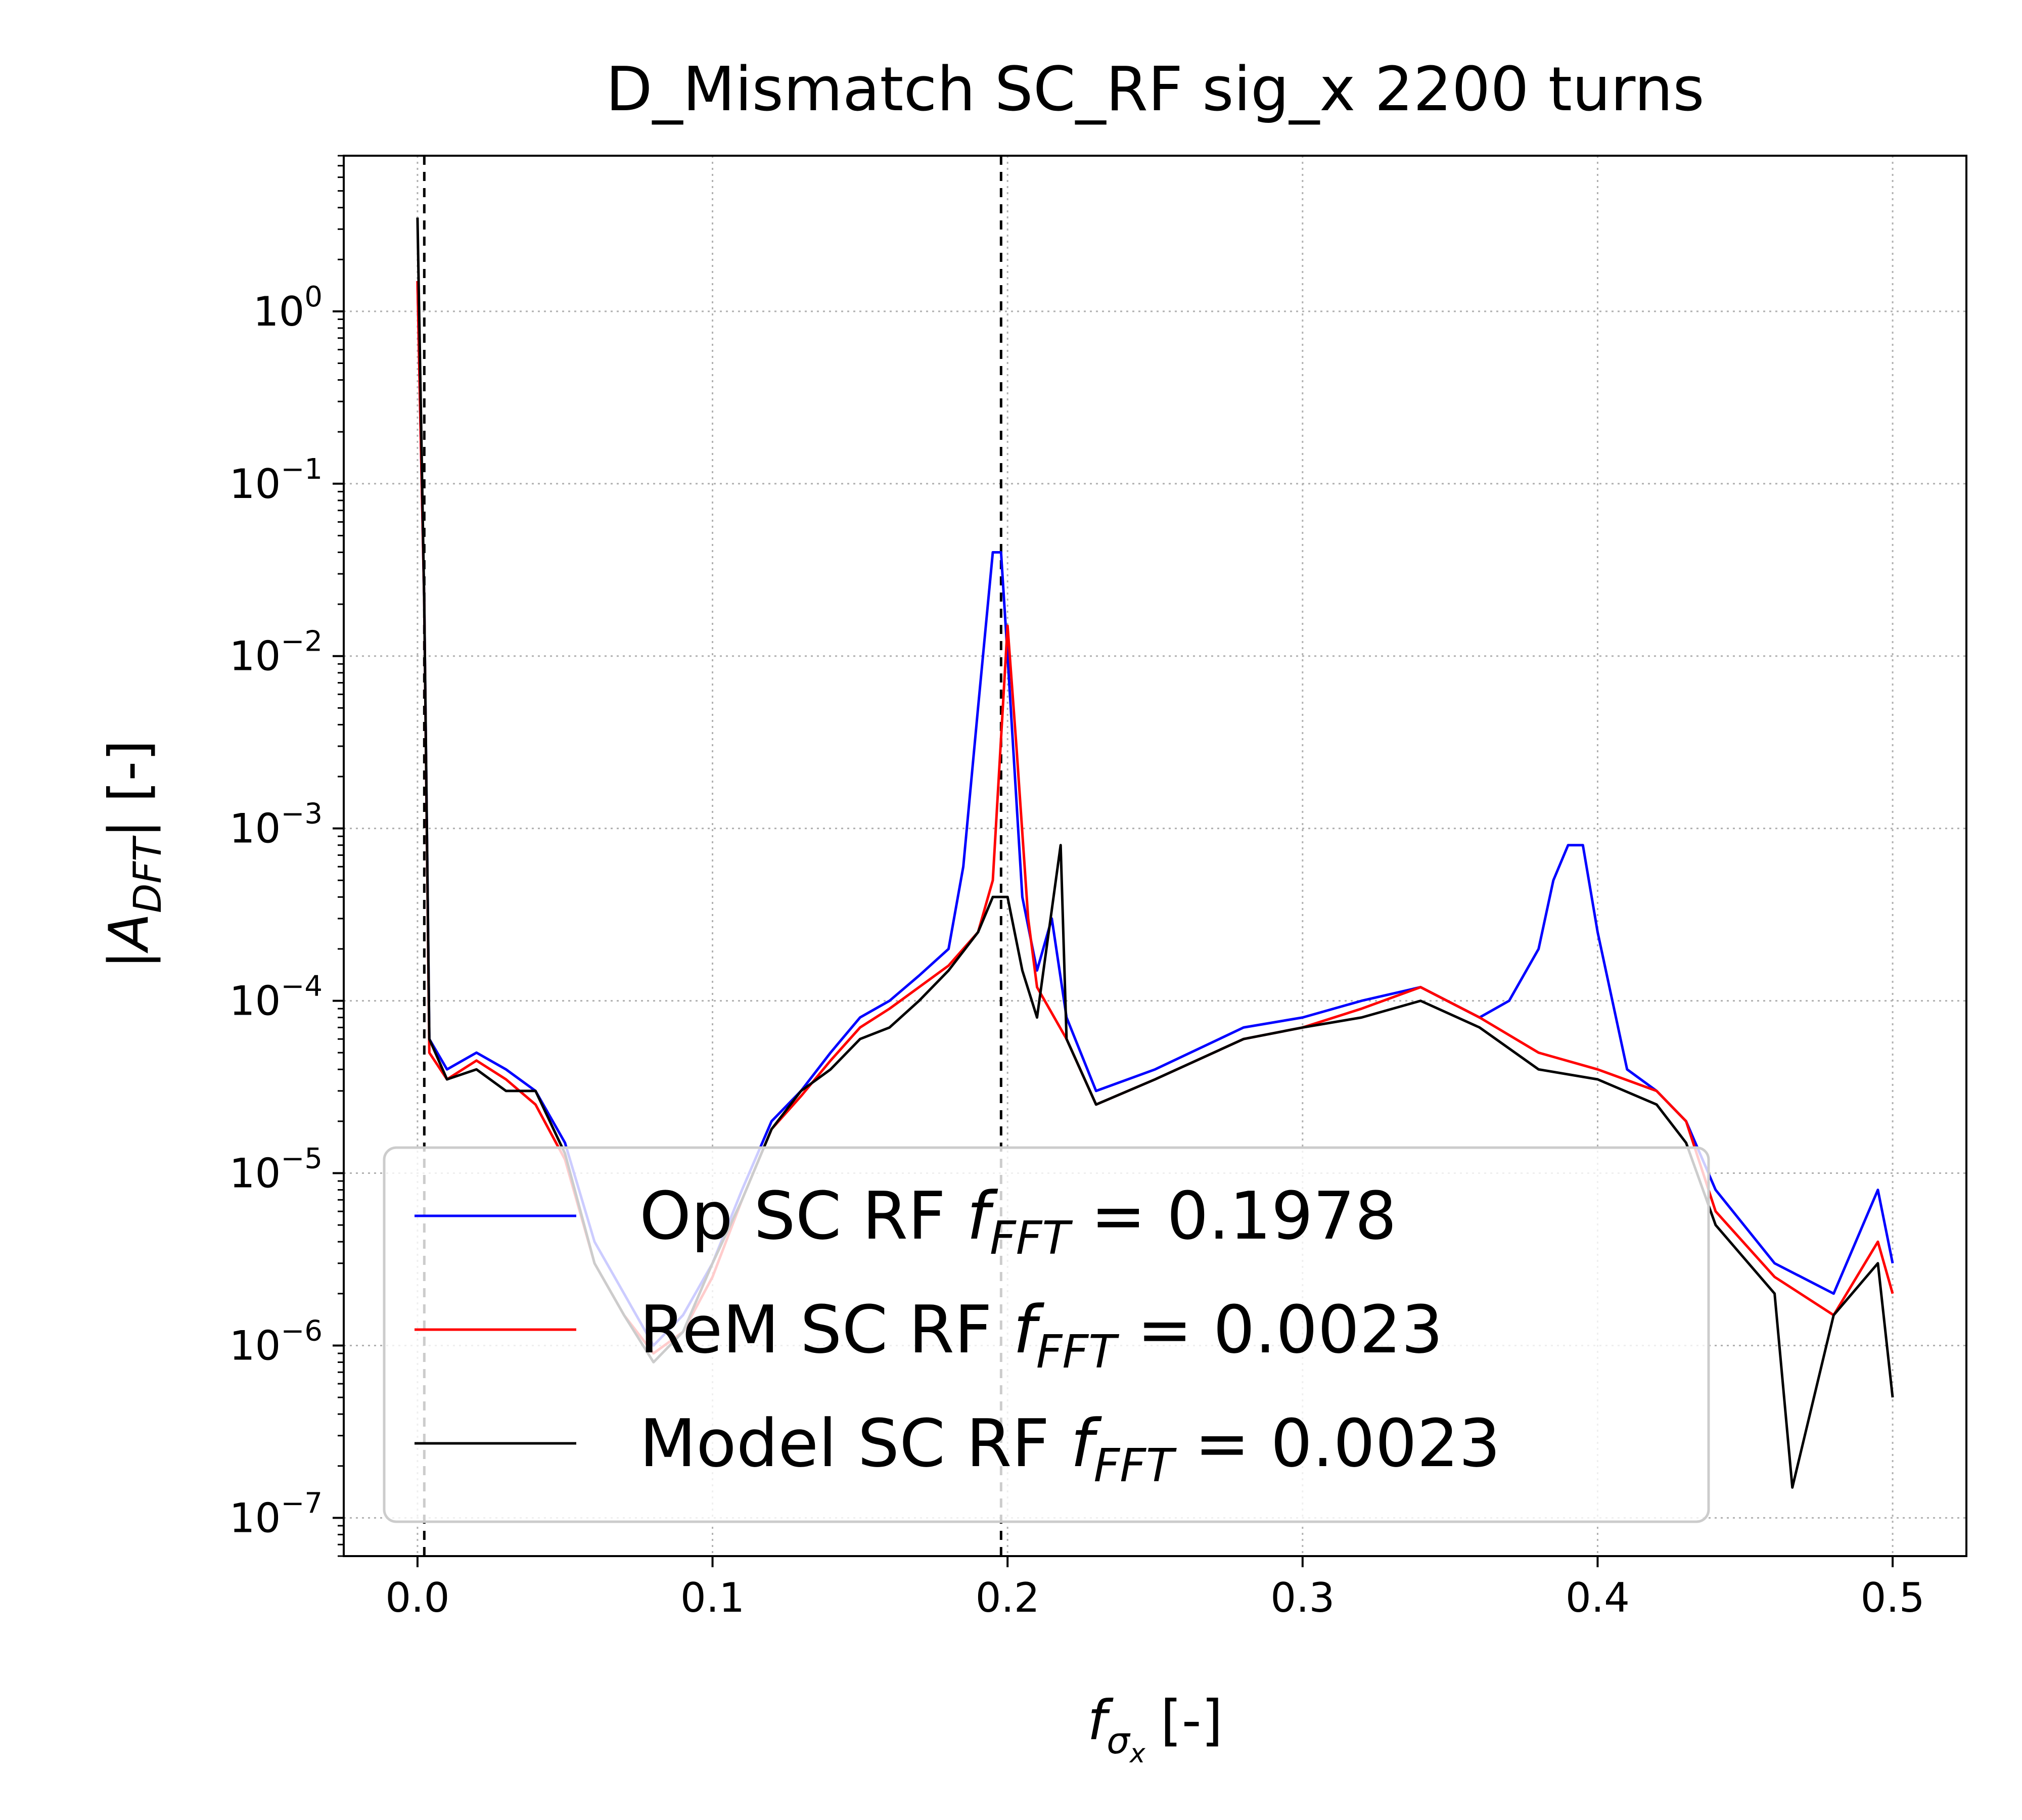  What do you see at coordinates (1233, 1215) in the screenshot?
I see `legend-op-post: = 0.1978` at bounding box center [1233, 1215].